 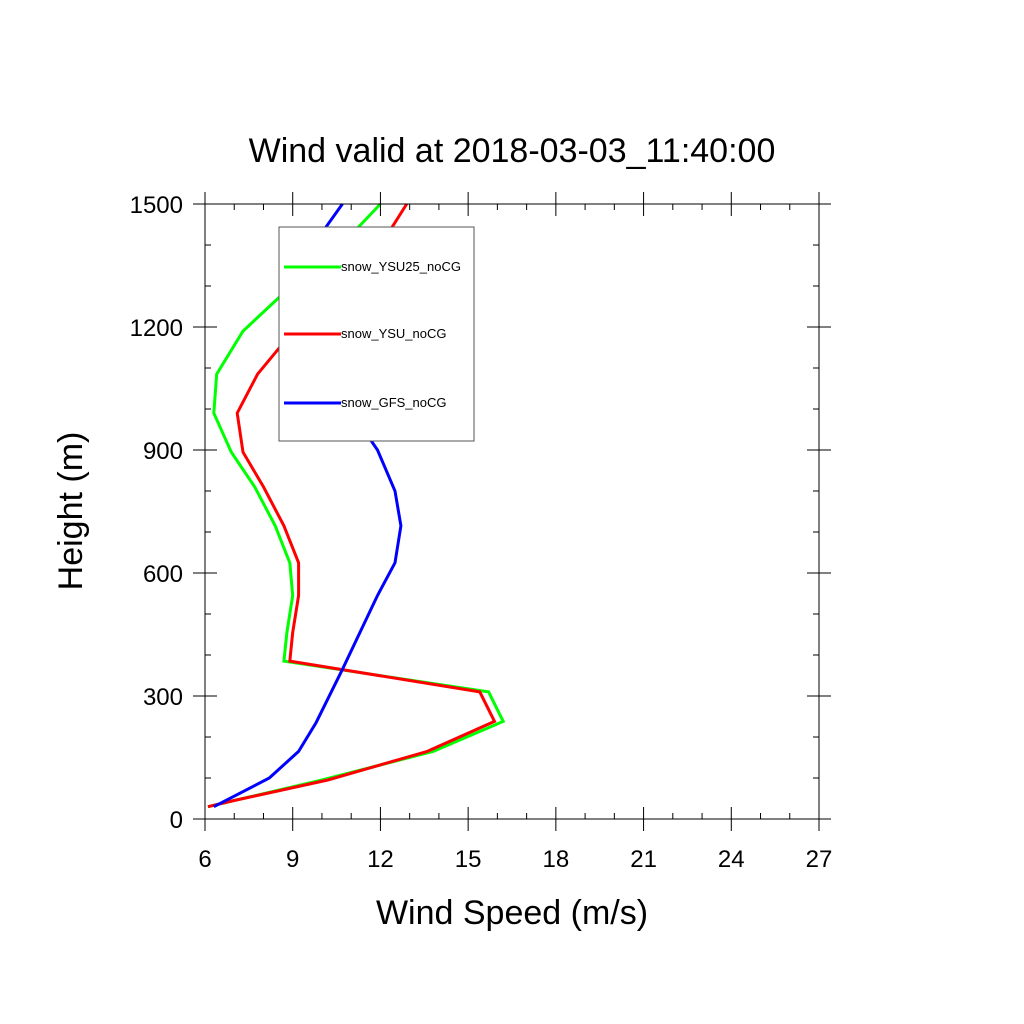 What do you see at coordinates (643, 859) in the screenshot?
I see `x-tick-label: 21` at bounding box center [643, 859].